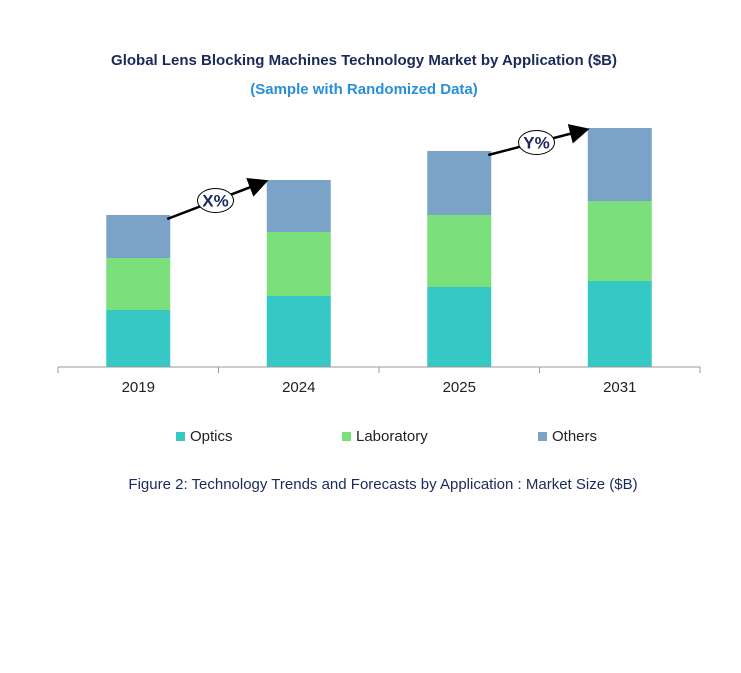  I want to click on bar-optics-2019, so click(138, 338).